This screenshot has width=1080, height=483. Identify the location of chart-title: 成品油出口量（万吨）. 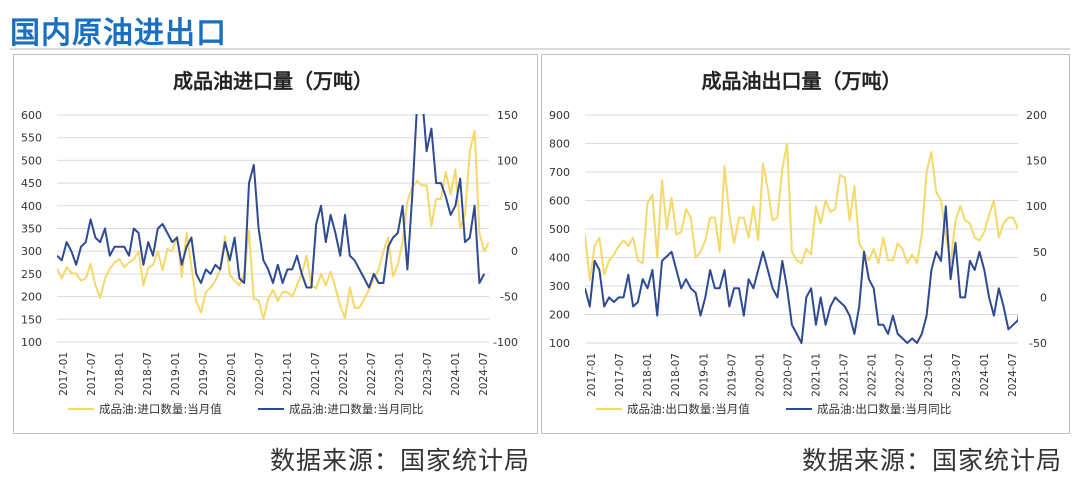
(802, 81).